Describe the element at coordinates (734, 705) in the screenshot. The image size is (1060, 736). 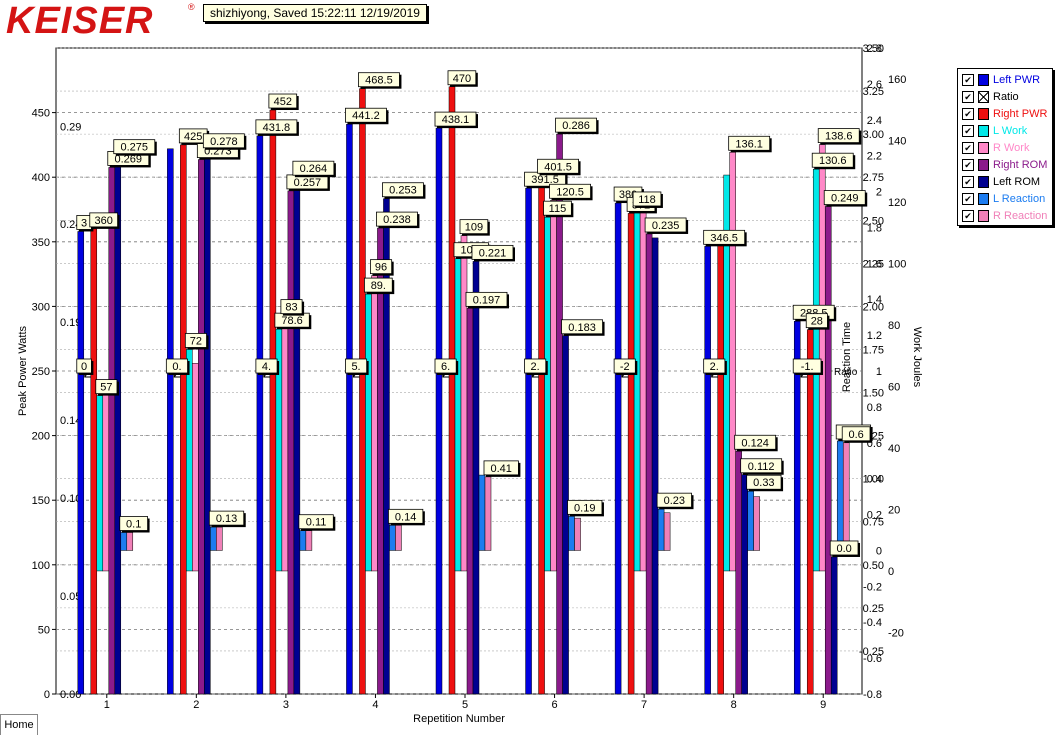
I see `x-tick-label: 8` at that location.